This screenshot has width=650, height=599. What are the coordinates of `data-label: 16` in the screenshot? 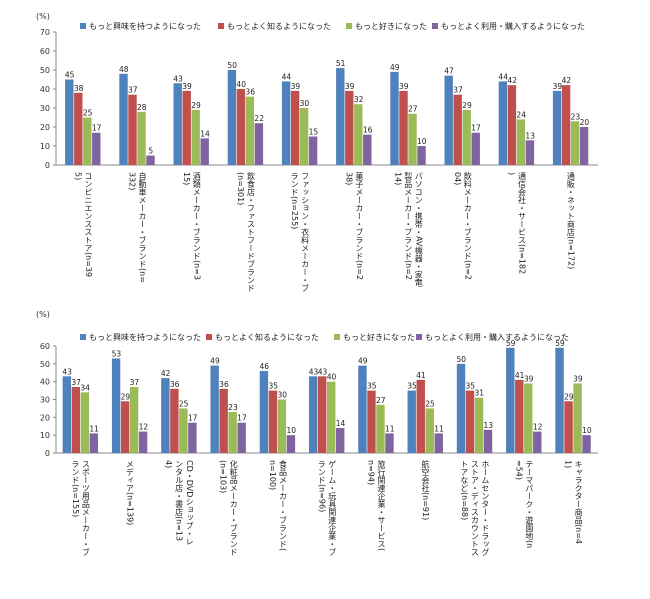 It's located at (368, 130).